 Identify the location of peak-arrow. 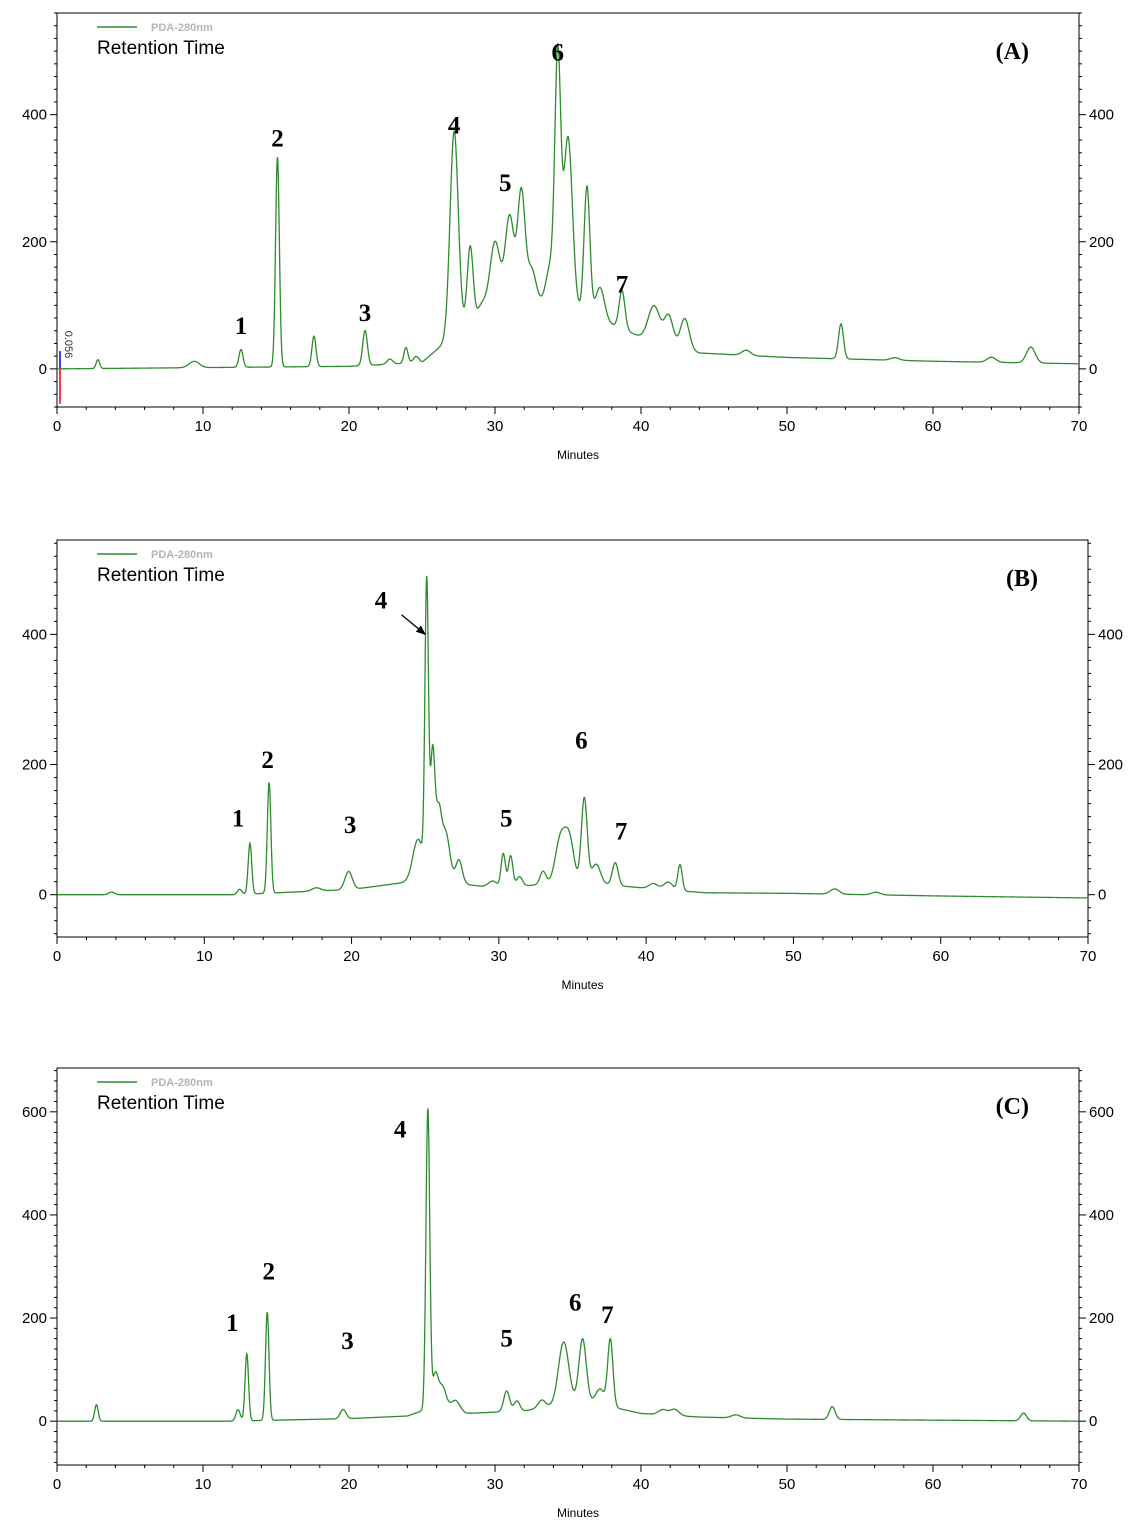
(413, 625).